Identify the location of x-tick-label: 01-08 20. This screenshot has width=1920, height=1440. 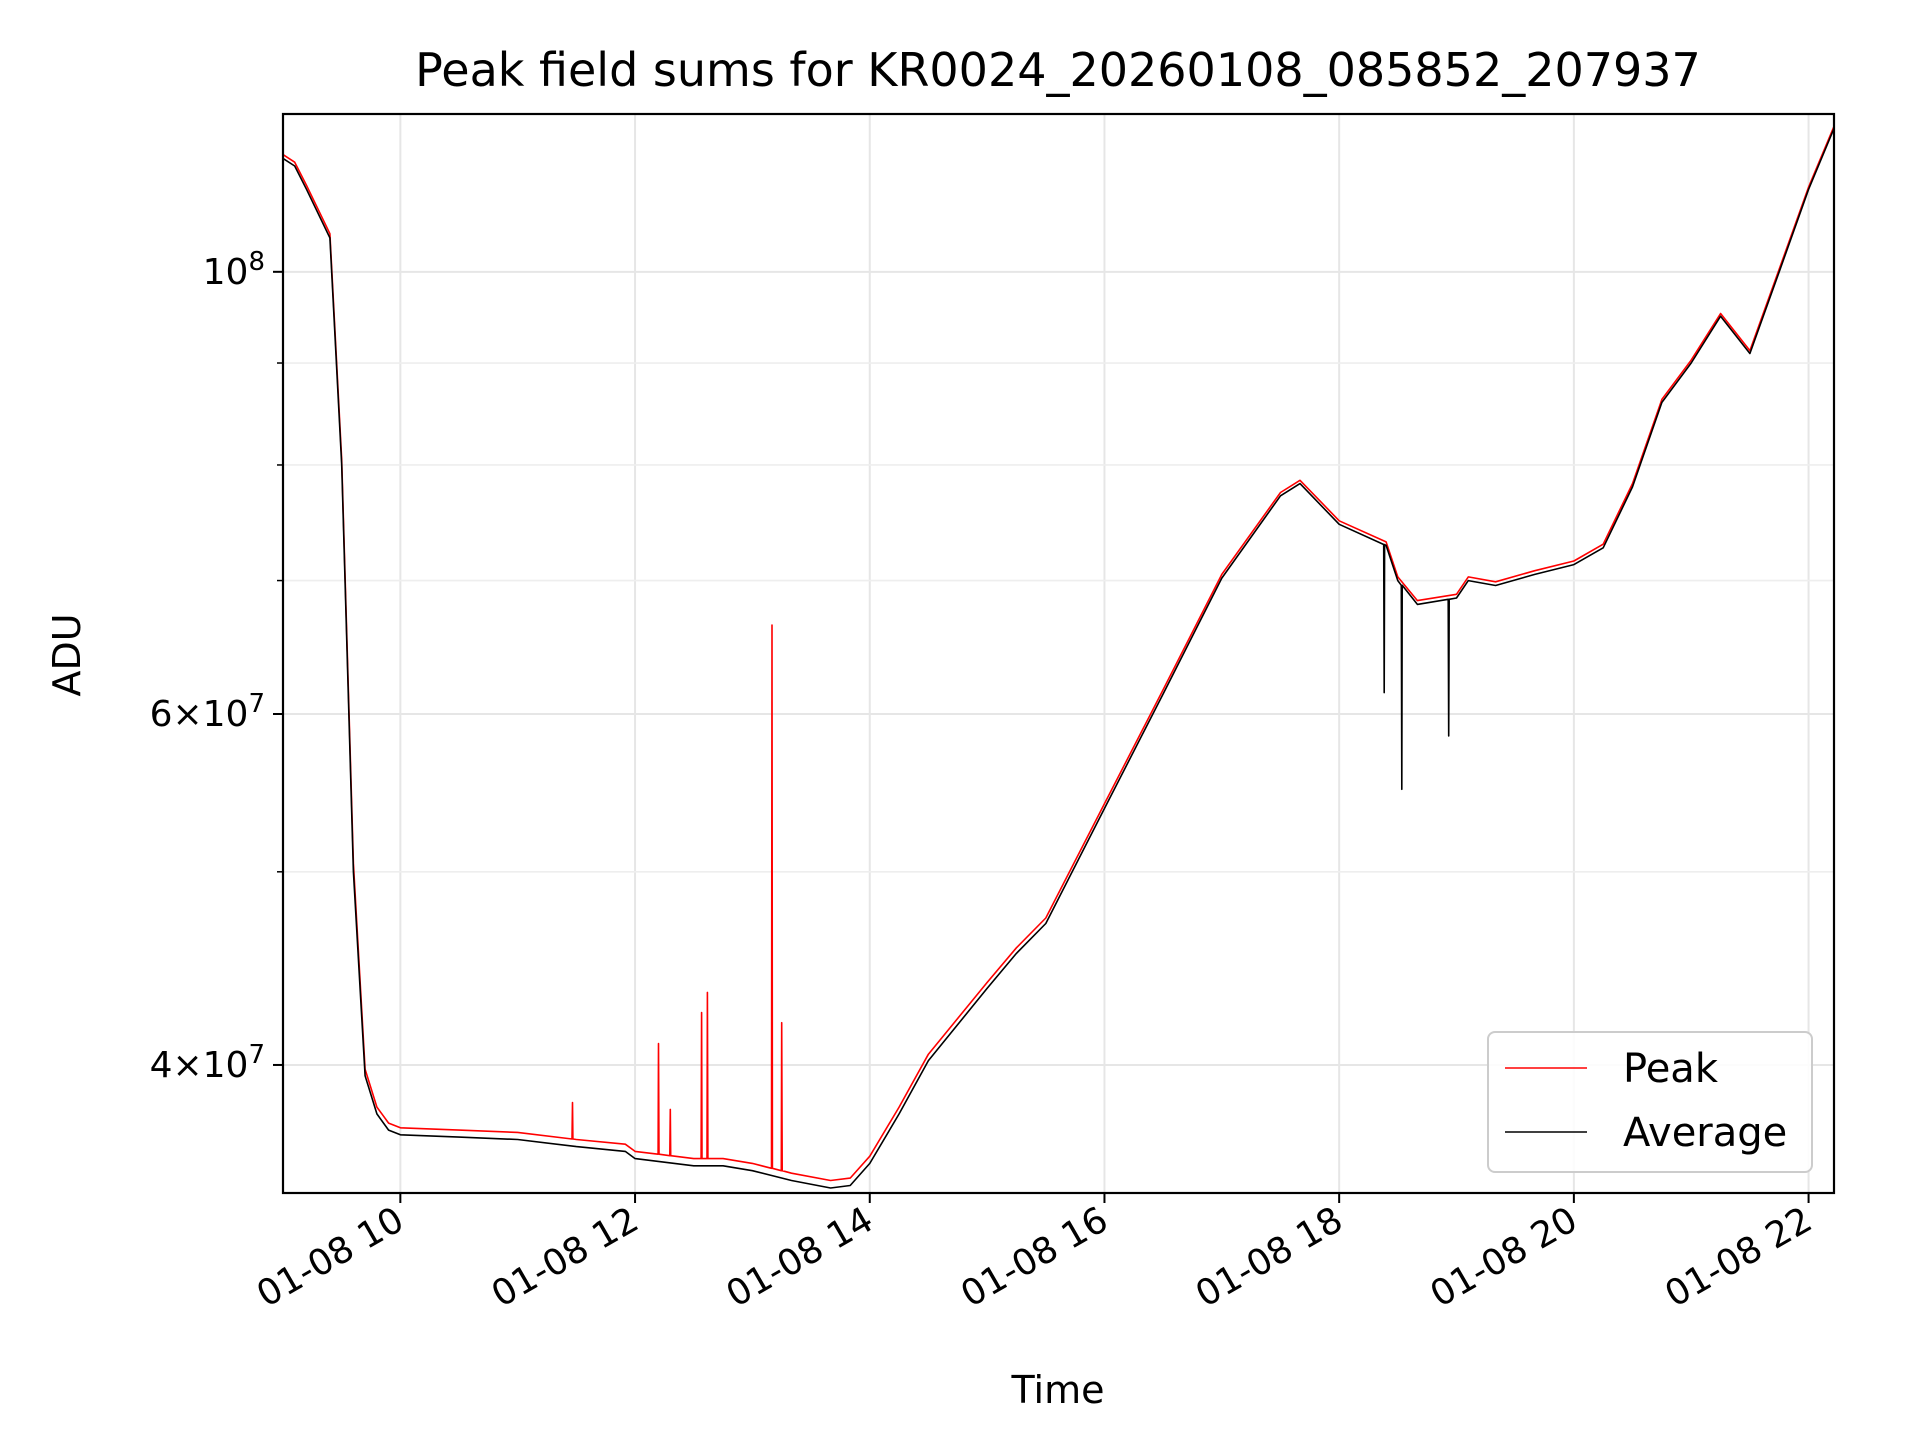
(1504, 1257).